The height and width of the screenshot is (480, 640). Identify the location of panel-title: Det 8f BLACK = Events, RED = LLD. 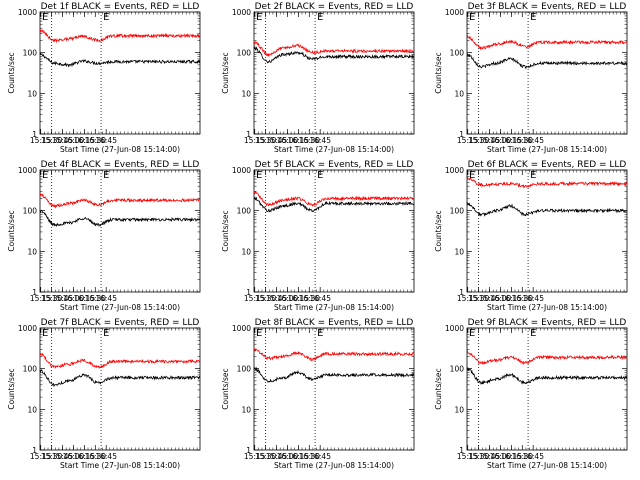
(334, 323).